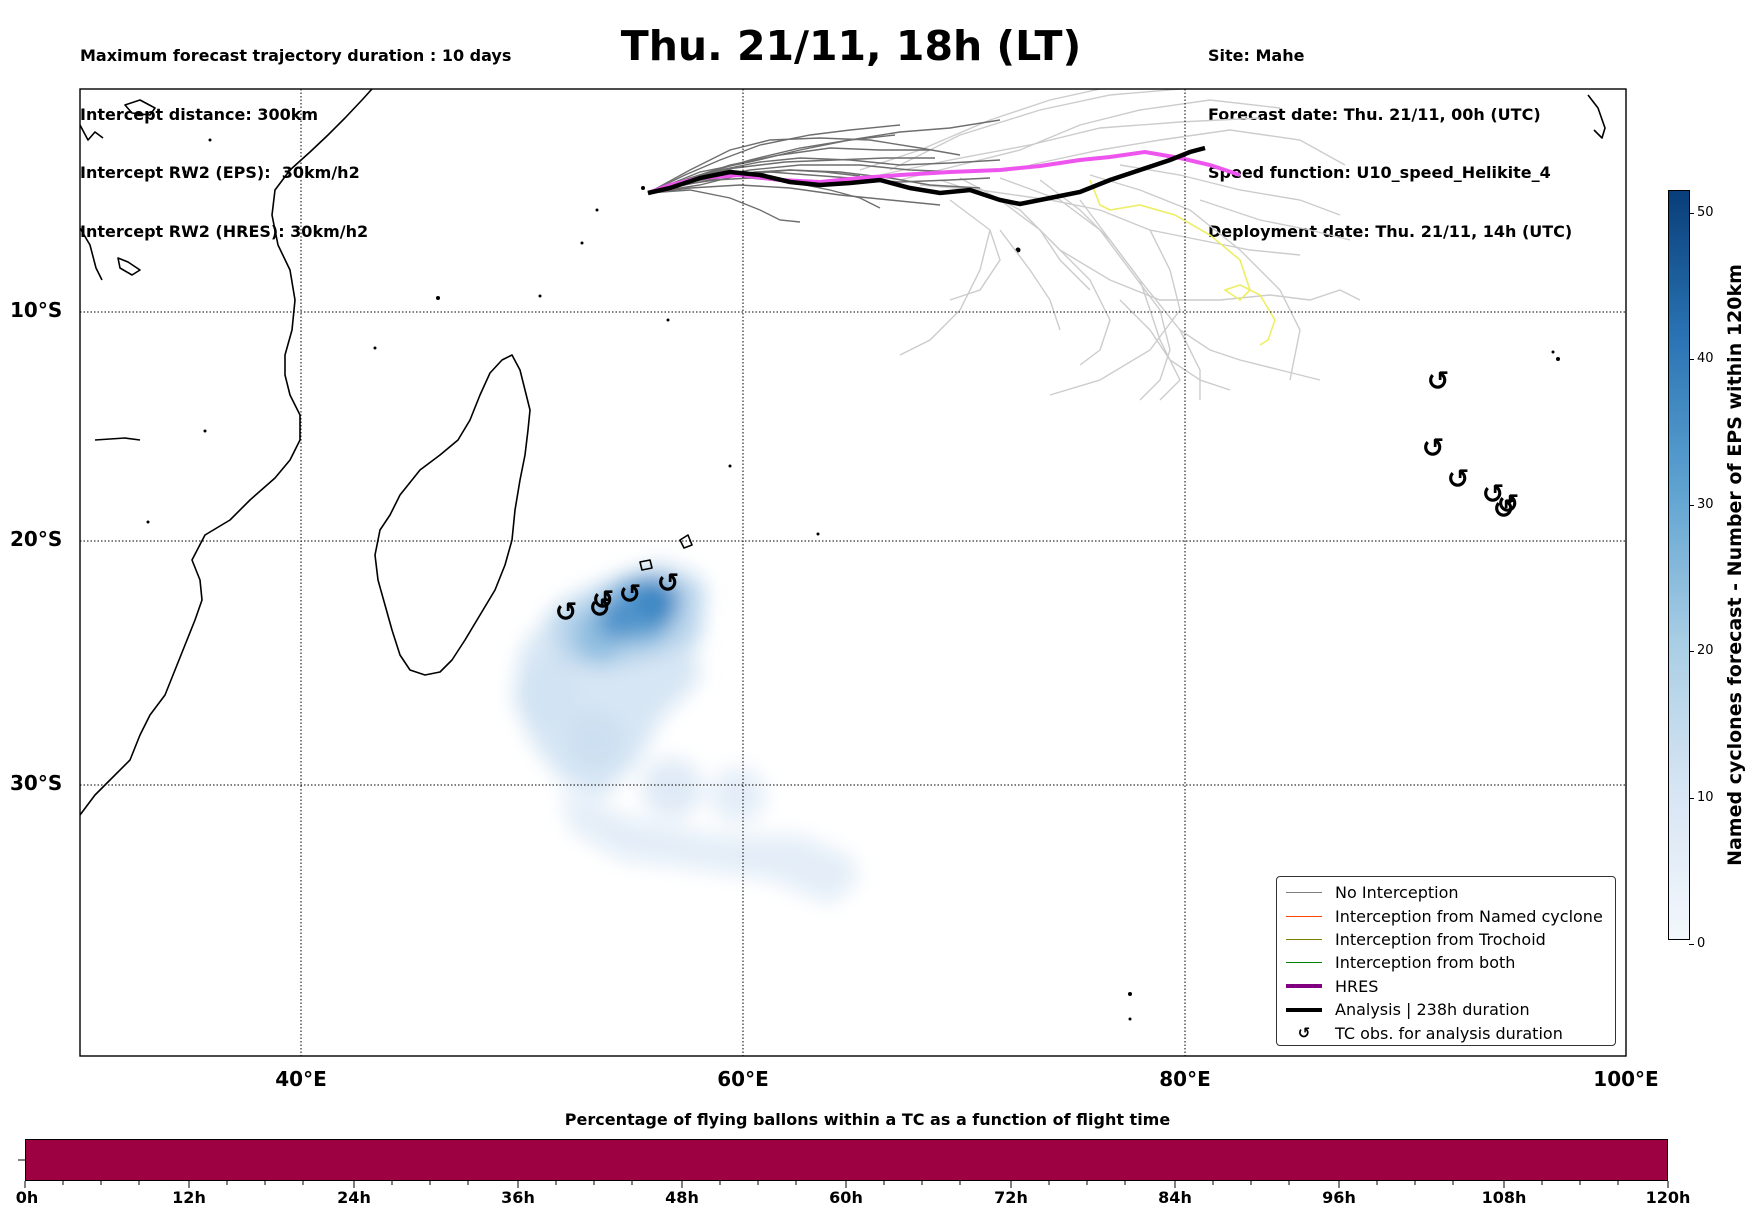 This screenshot has height=1213, width=1752. I want to click on legend-label: TC obs. for analysis duration, so click(1449, 1033).